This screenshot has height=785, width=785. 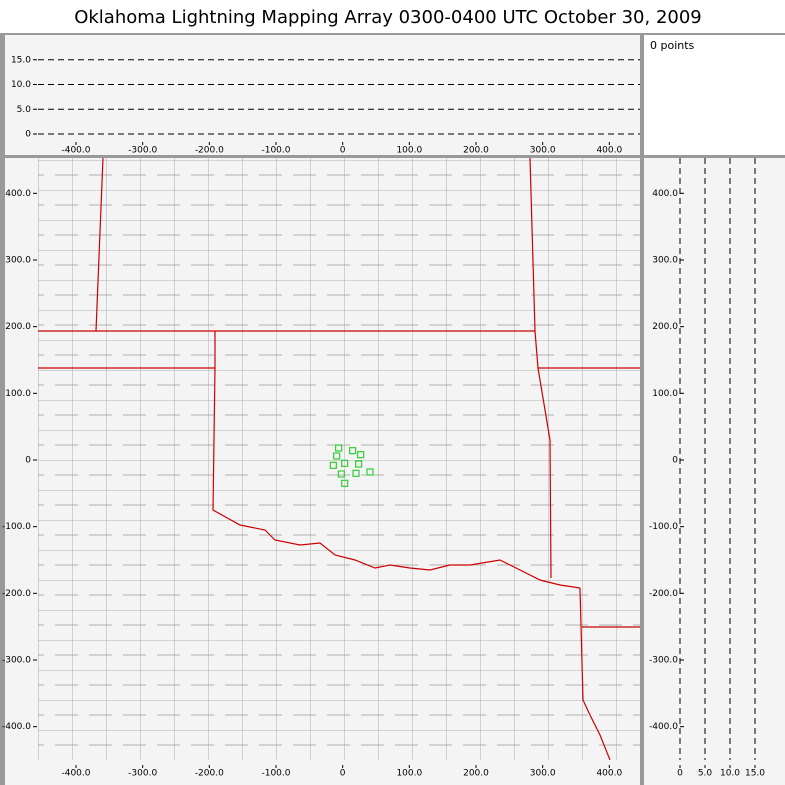 I want to click on x-tick-label: 5.0, so click(x=705, y=774).